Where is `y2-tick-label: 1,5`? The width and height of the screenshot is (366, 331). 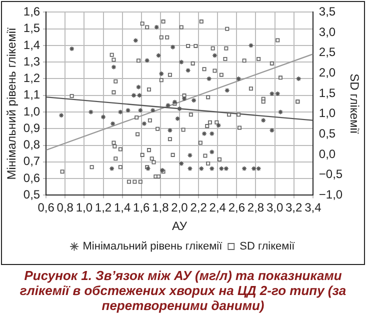 y2-tick-label: 1,5 is located at coordinates (327, 93).